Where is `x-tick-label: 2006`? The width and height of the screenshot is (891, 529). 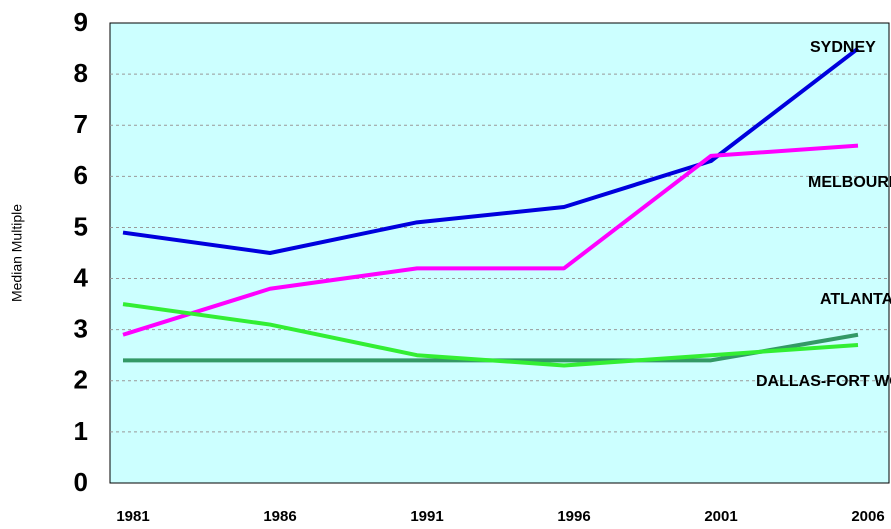
x-tick-label: 2006 is located at coordinates (867, 516).